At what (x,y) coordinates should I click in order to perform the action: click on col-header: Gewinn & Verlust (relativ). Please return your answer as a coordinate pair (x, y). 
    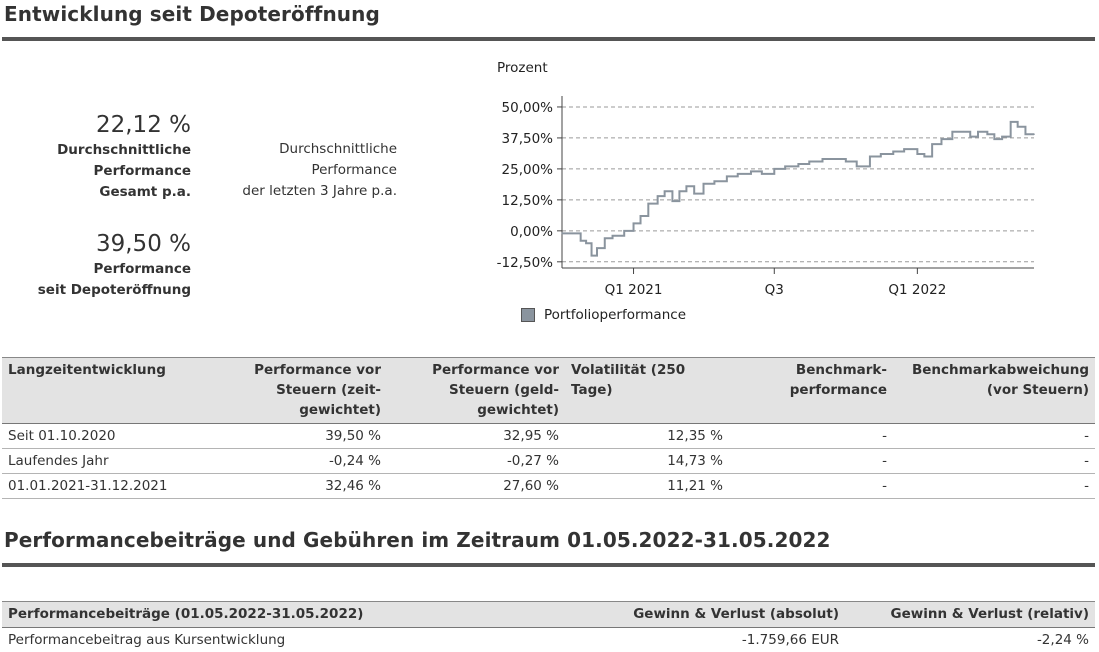
    Looking at the image, I should click on (970, 614).